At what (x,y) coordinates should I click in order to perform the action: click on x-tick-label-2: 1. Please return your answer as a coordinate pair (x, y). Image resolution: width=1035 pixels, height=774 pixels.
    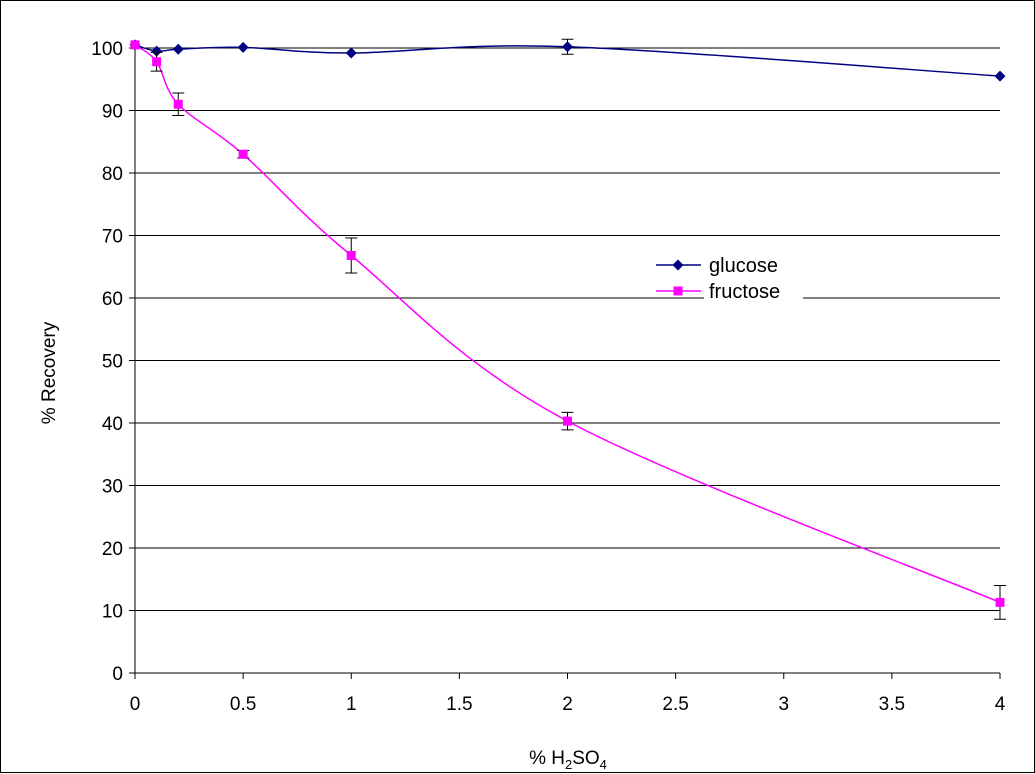
    Looking at the image, I should click on (351, 704).